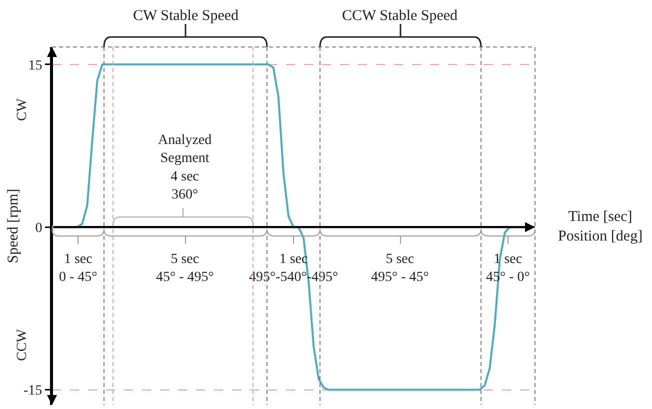 The height and width of the screenshot is (409, 652). Describe the element at coordinates (33, 391) in the screenshot. I see `y-tick-label: -15` at that location.